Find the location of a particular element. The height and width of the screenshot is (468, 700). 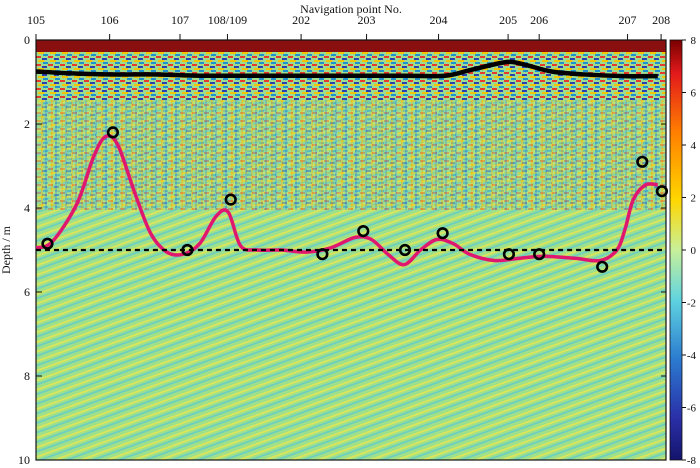

nav-tick-label: 206 is located at coordinates (539, 20).